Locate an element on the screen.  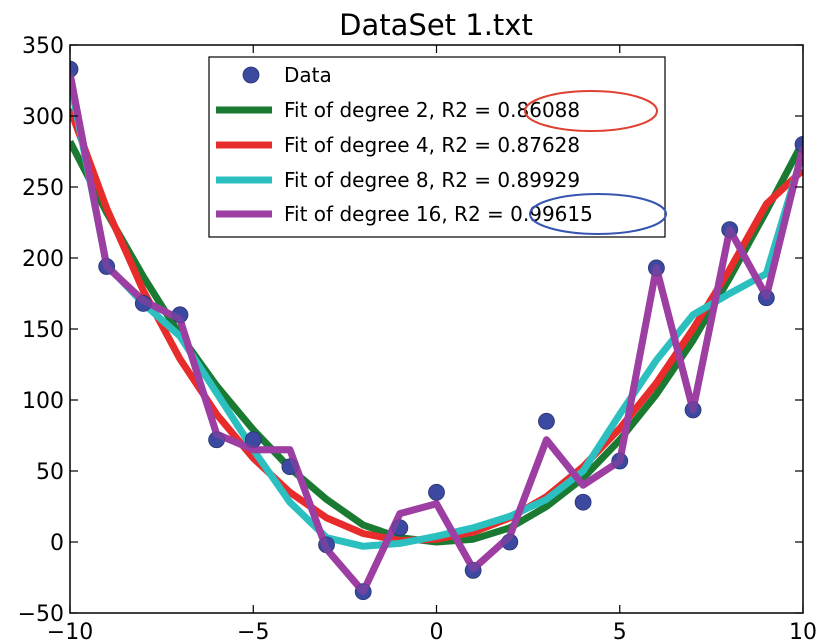
y-tick-label: −50 is located at coordinates (41, 614).